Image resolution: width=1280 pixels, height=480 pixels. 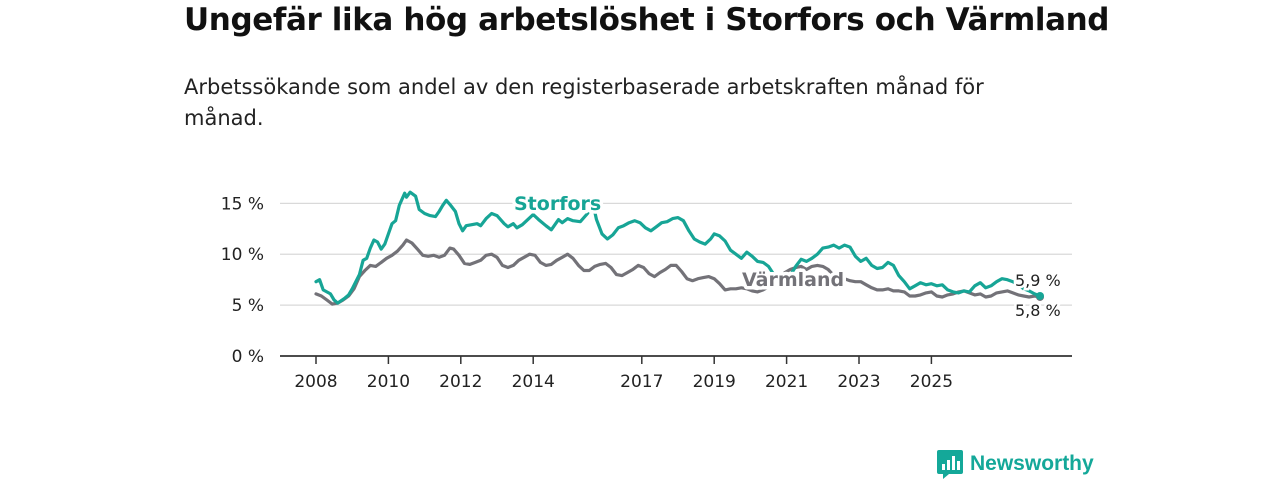 What do you see at coordinates (793, 280) in the screenshot?
I see `series-label-varmland: Värmland` at bounding box center [793, 280].